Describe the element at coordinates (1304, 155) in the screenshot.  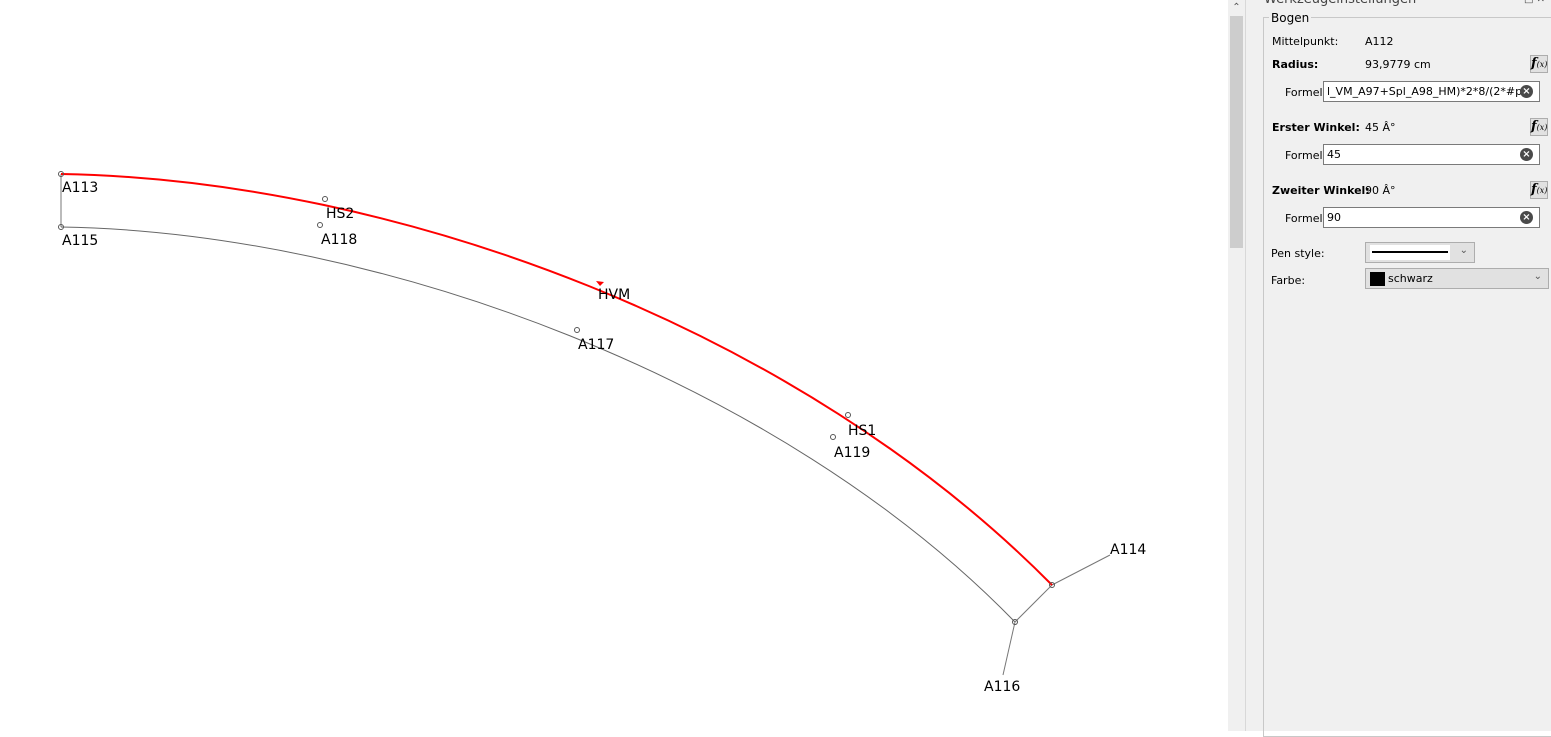
I see `first-formula-label: Formel` at that location.